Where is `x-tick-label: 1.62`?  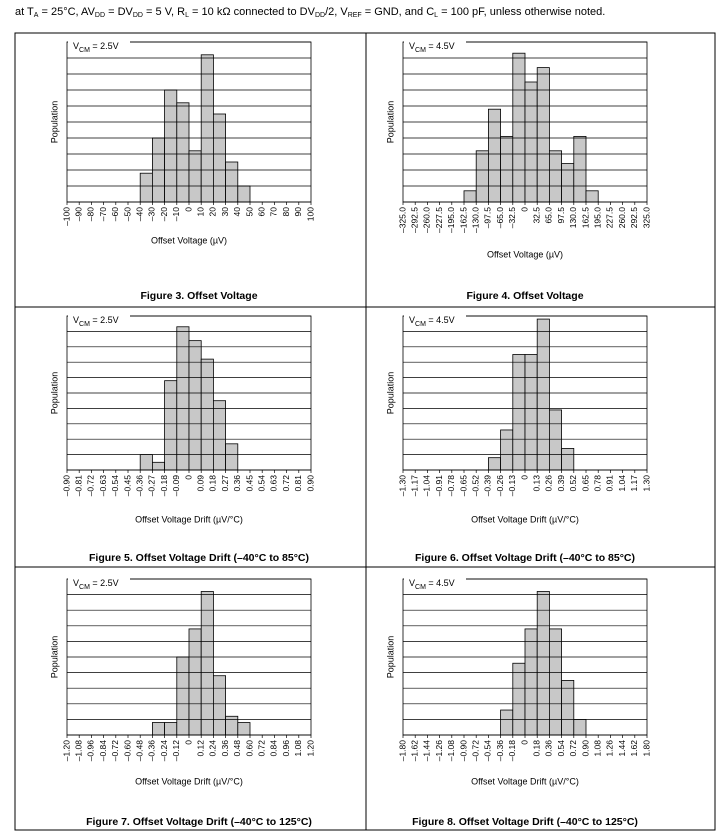 x-tick-label: 1.62 is located at coordinates (634, 748).